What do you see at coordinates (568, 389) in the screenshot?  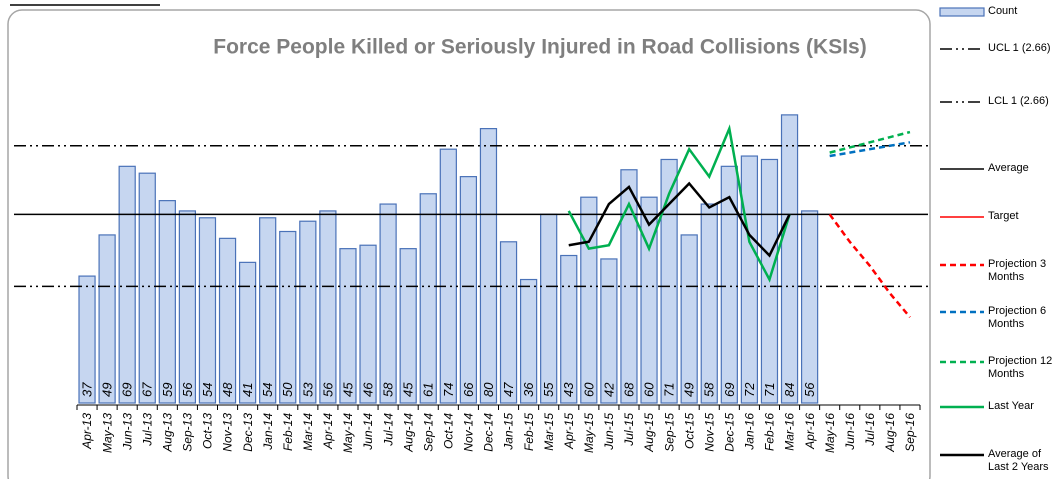 I see `data-label: 43` at bounding box center [568, 389].